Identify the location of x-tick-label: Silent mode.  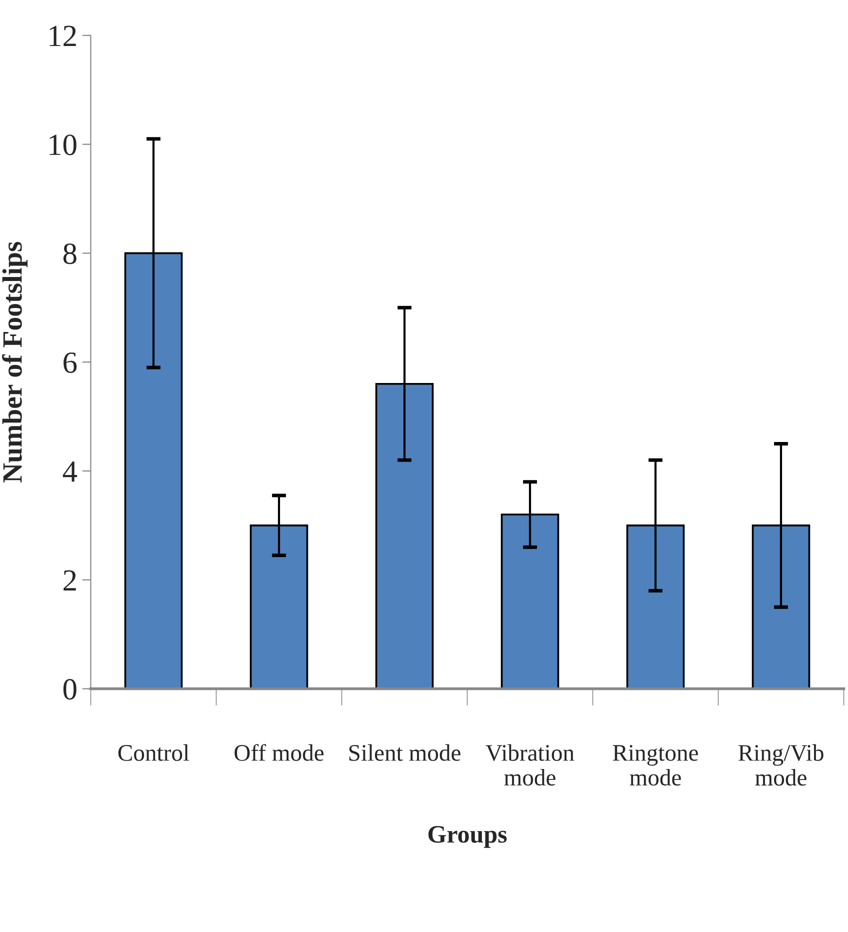
(404, 752).